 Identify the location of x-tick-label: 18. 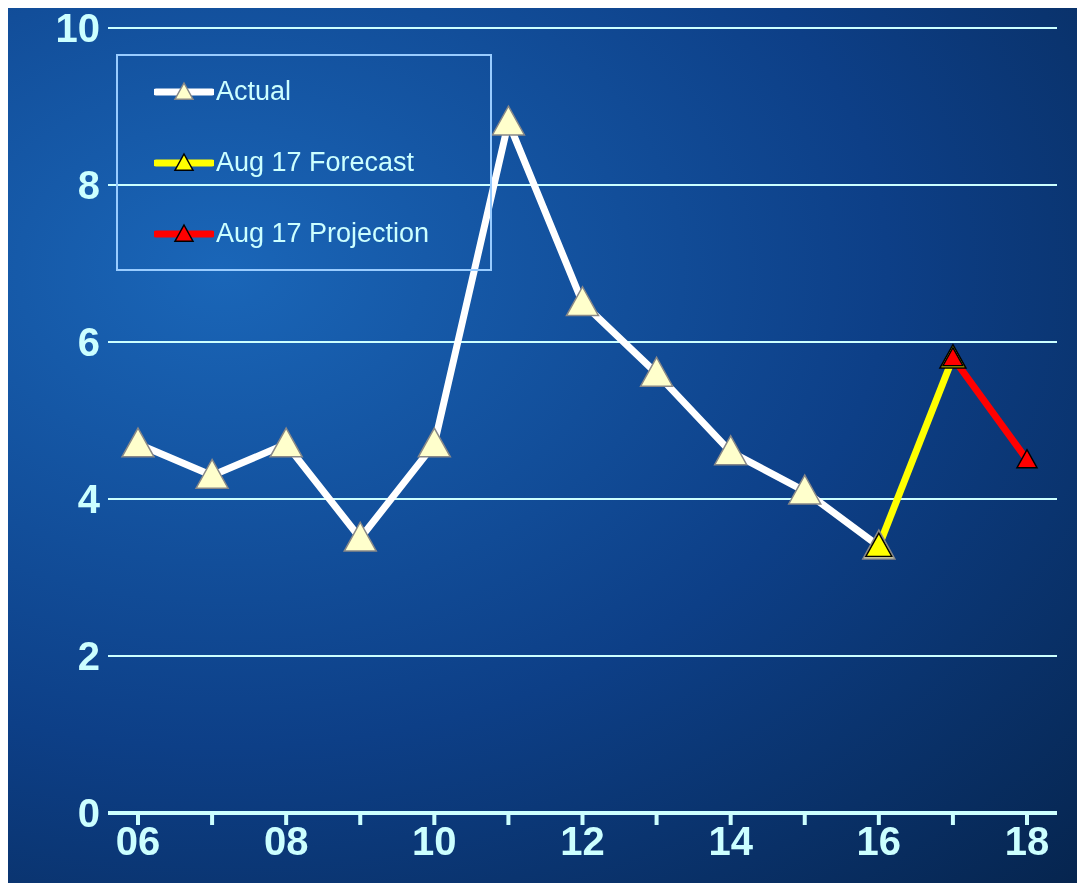
(1027, 841).